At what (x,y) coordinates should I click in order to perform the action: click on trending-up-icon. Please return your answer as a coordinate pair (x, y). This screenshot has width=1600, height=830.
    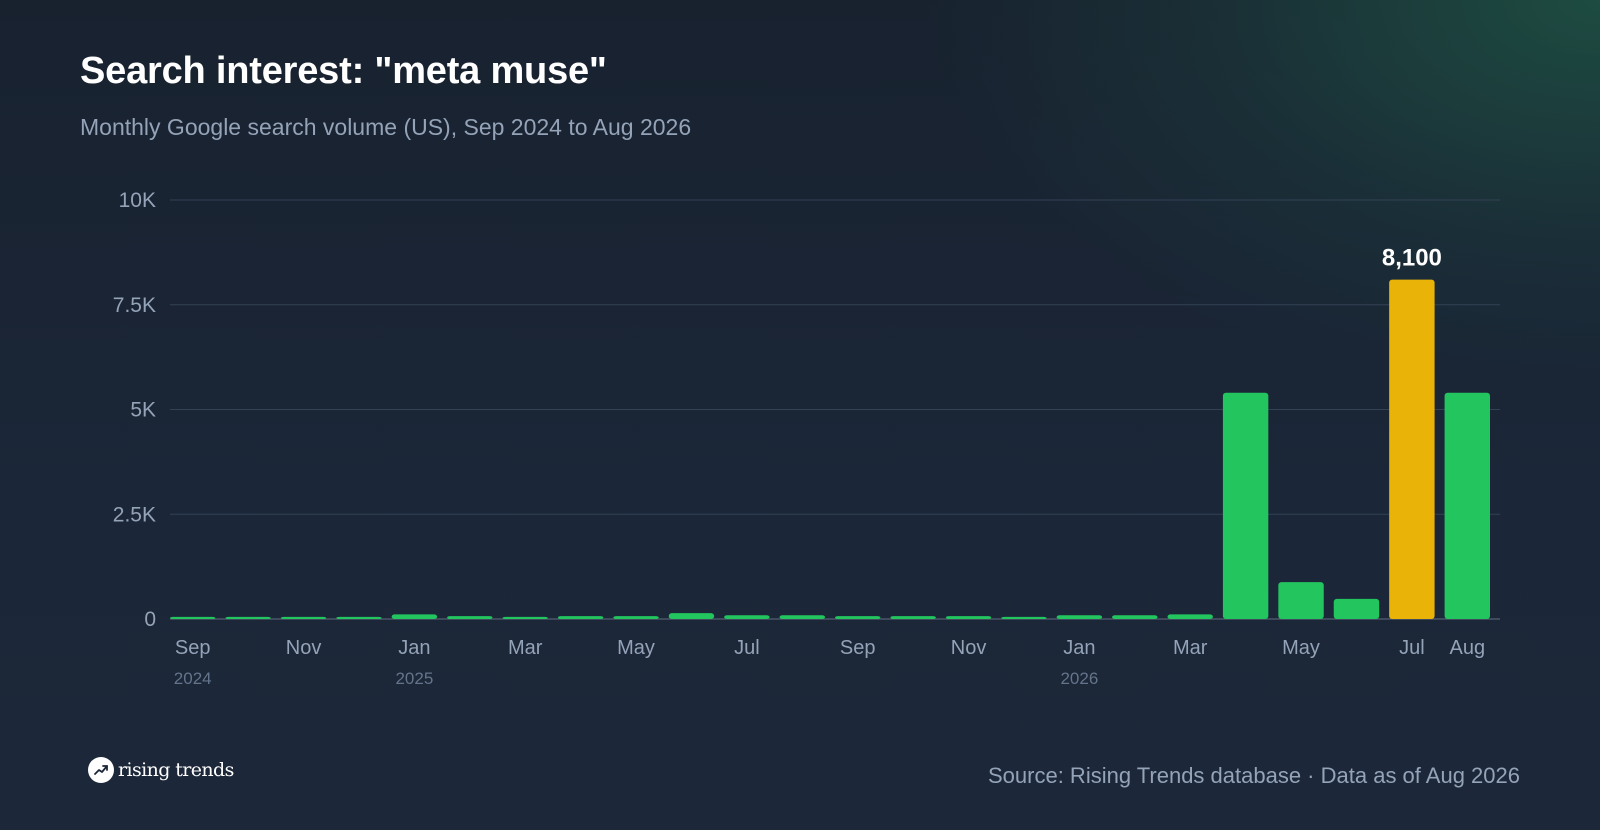
    Looking at the image, I should click on (101, 770).